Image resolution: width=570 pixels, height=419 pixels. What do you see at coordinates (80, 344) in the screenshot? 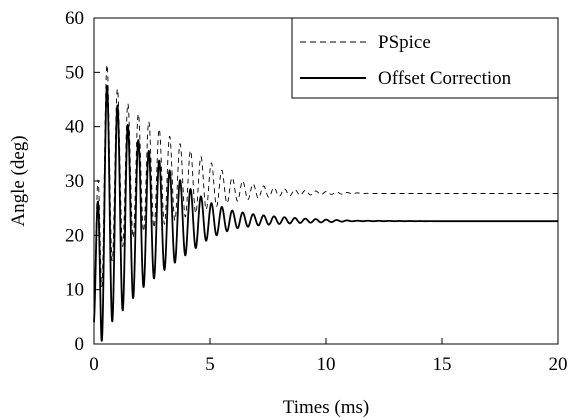
I see `y-tick-label: 0` at bounding box center [80, 344].